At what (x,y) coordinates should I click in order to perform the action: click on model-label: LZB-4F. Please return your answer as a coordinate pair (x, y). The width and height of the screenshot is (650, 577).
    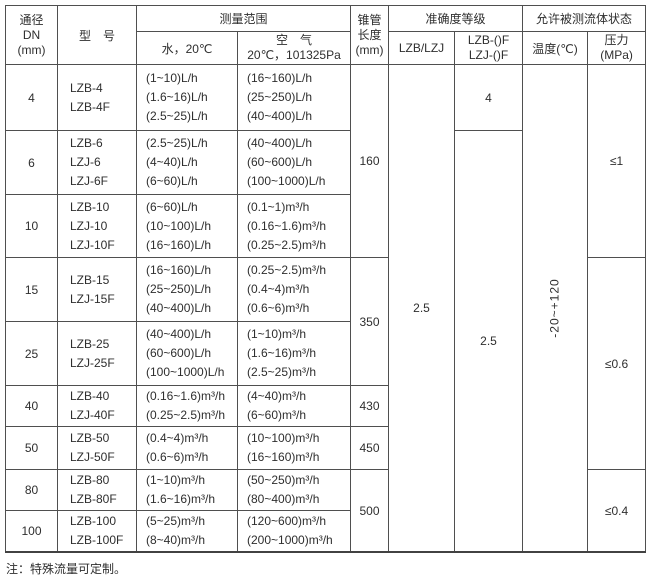
    Looking at the image, I should click on (90, 106).